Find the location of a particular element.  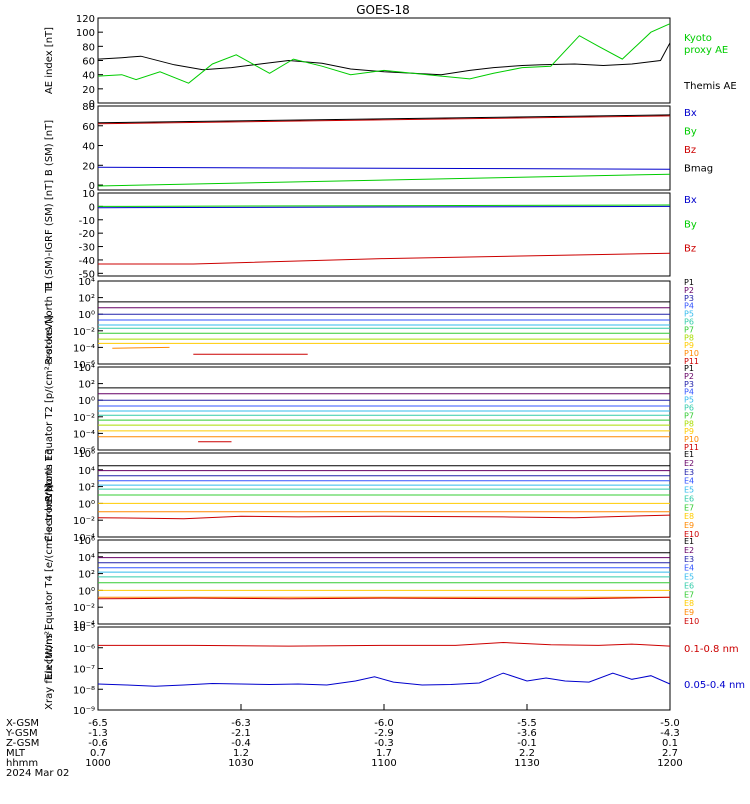

legend-label: Kyoto is located at coordinates (698, 38).